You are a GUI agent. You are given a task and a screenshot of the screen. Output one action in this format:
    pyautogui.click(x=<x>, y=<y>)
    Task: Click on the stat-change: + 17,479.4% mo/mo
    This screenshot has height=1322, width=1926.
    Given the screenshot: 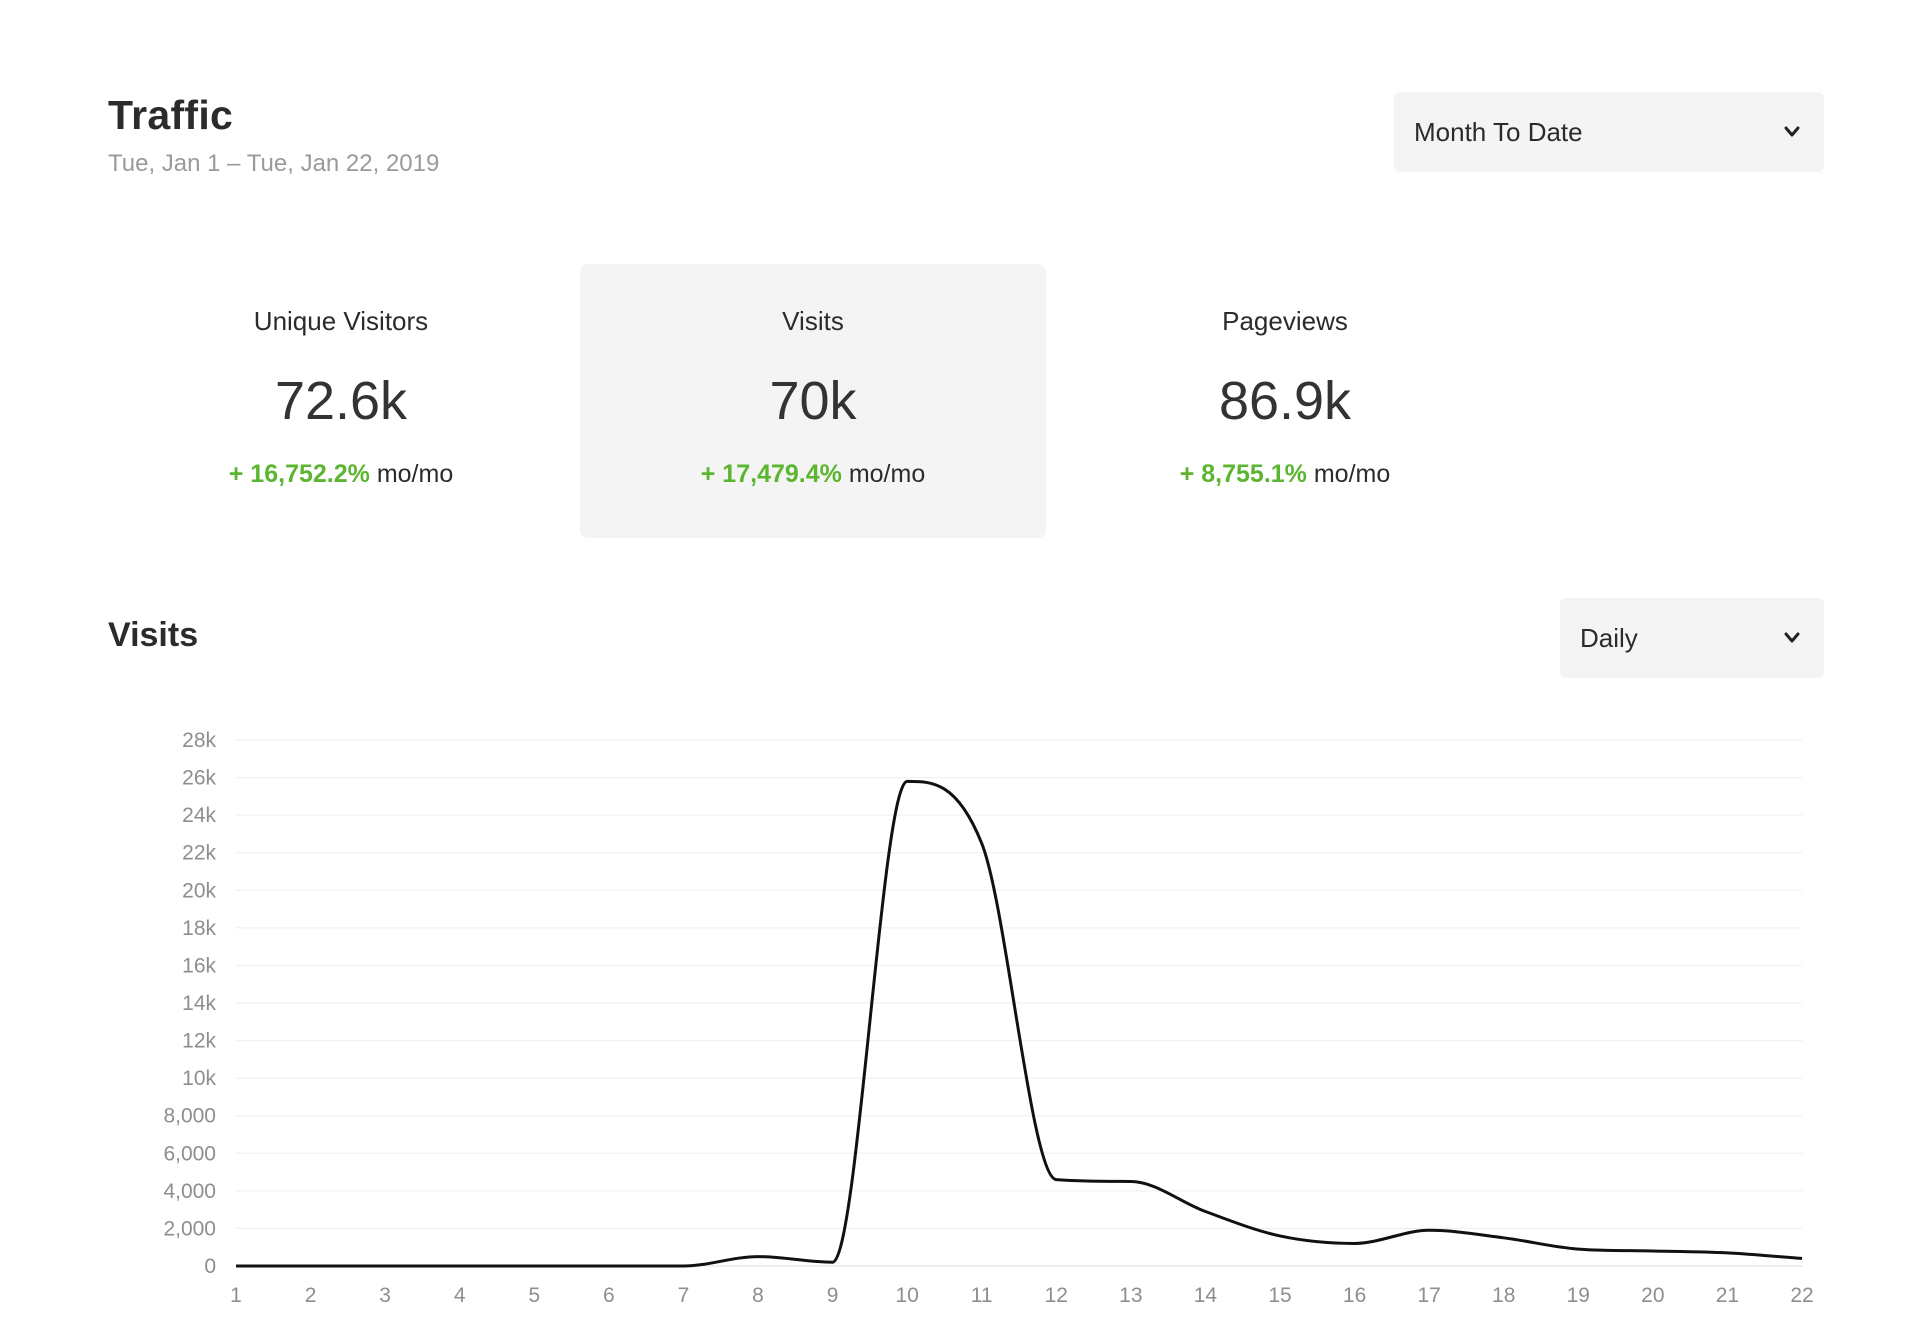 What is the action you would take?
    pyautogui.click(x=813, y=474)
    